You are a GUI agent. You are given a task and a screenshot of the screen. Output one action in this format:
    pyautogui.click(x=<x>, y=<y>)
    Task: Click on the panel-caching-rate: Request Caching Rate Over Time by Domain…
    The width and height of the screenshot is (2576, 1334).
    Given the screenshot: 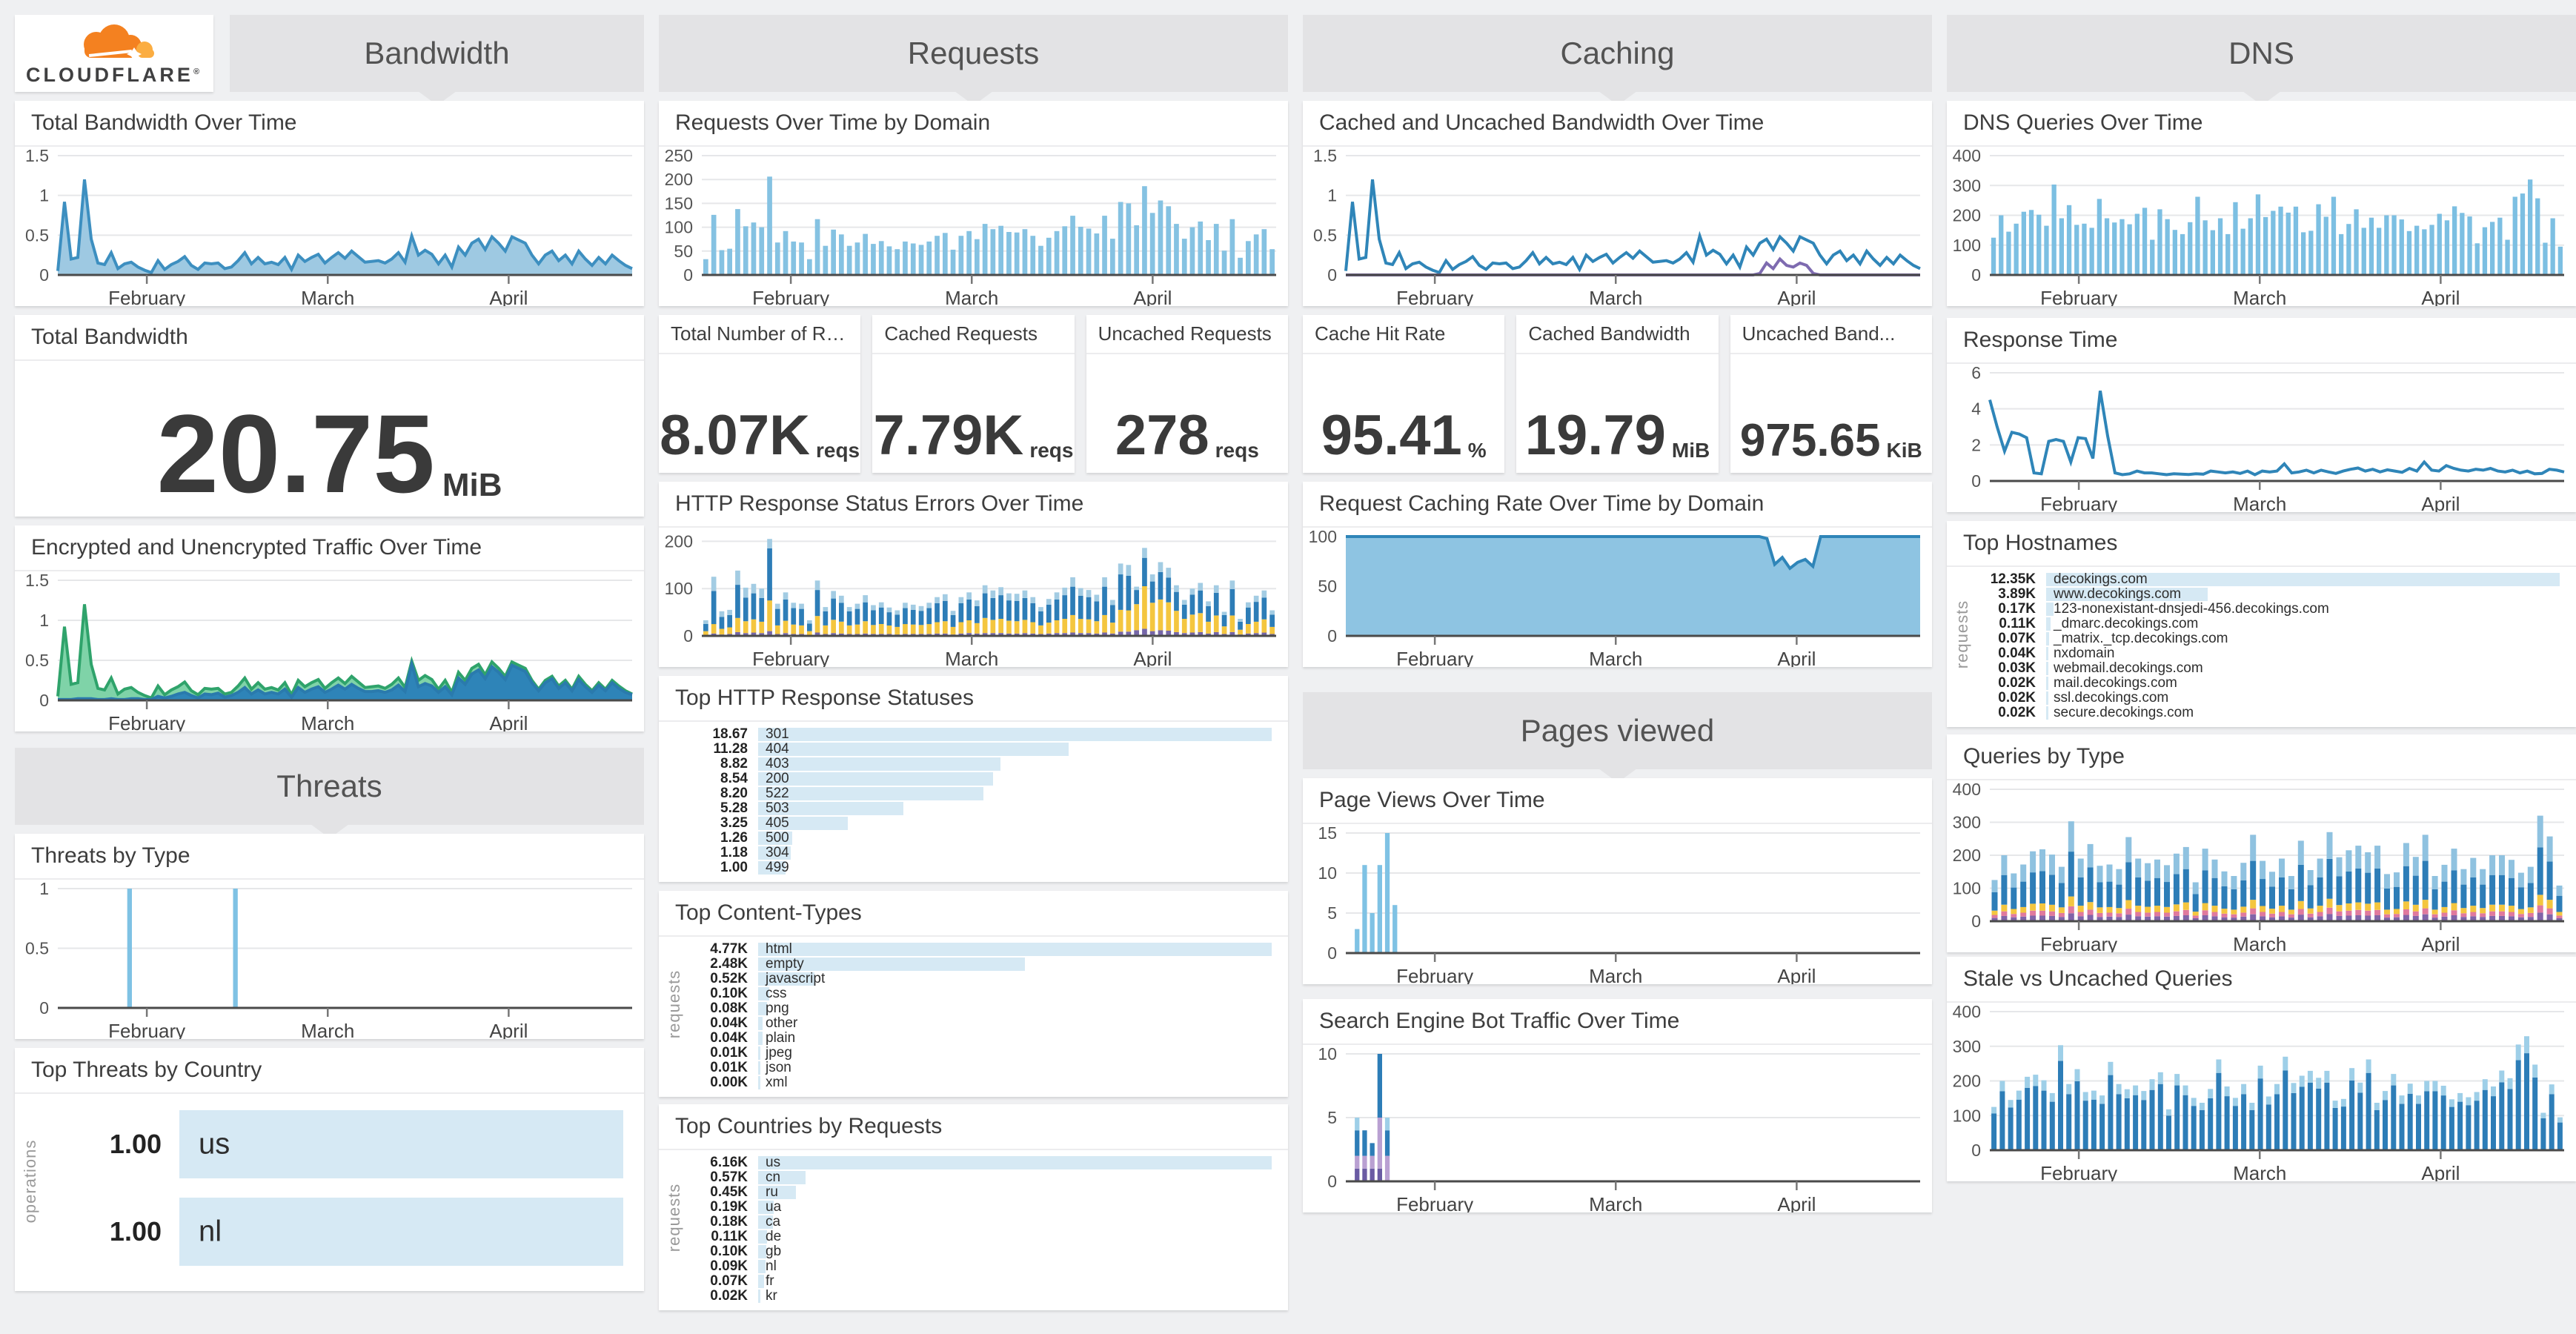 What is the action you would take?
    pyautogui.click(x=1618, y=574)
    